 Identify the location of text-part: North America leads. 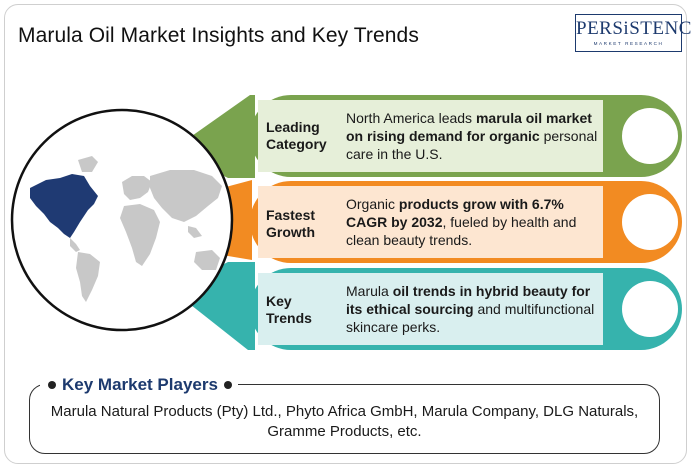
(411, 118).